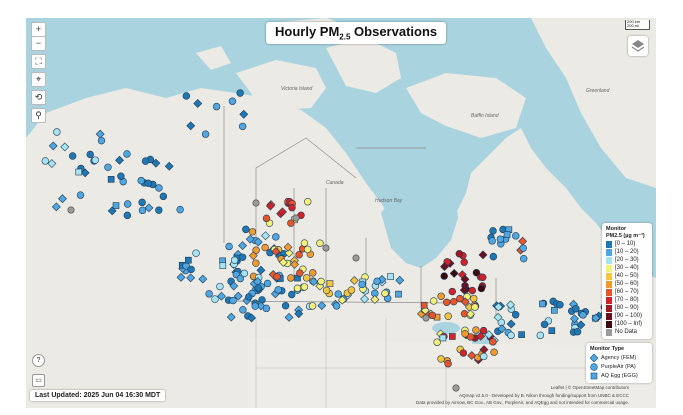 The height and width of the screenshot is (415, 683). Describe the element at coordinates (38, 380) in the screenshot. I see `embed-button: ▭` at that location.